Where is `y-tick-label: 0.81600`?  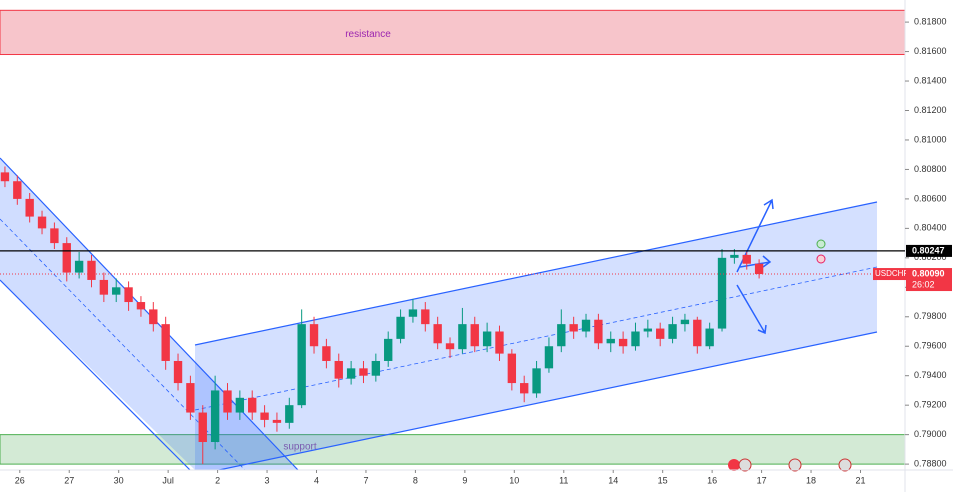 y-tick-label: 0.81600 is located at coordinates (930, 51).